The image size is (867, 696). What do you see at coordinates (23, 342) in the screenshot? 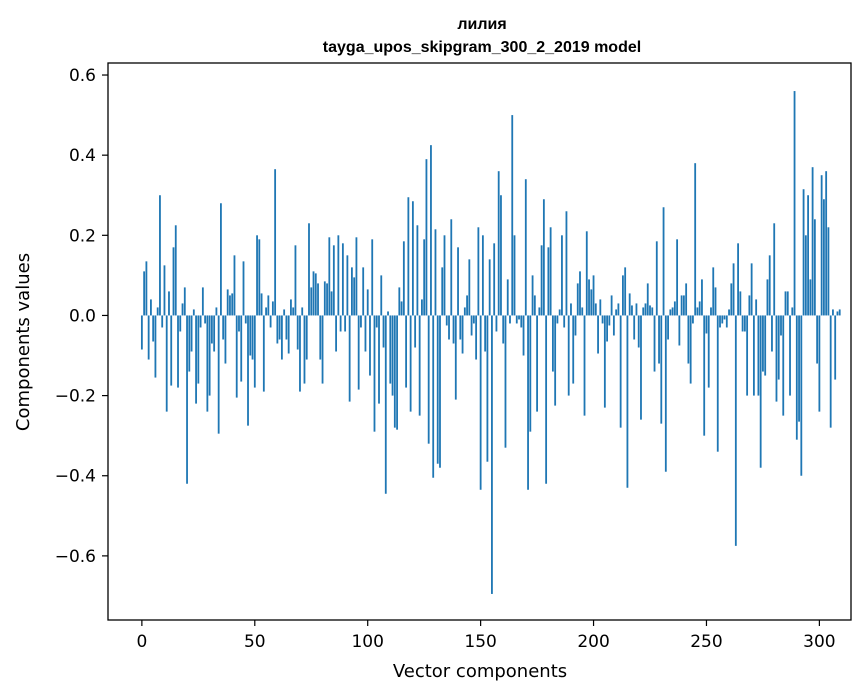
I see `y-axis-label: Components values` at bounding box center [23, 342].